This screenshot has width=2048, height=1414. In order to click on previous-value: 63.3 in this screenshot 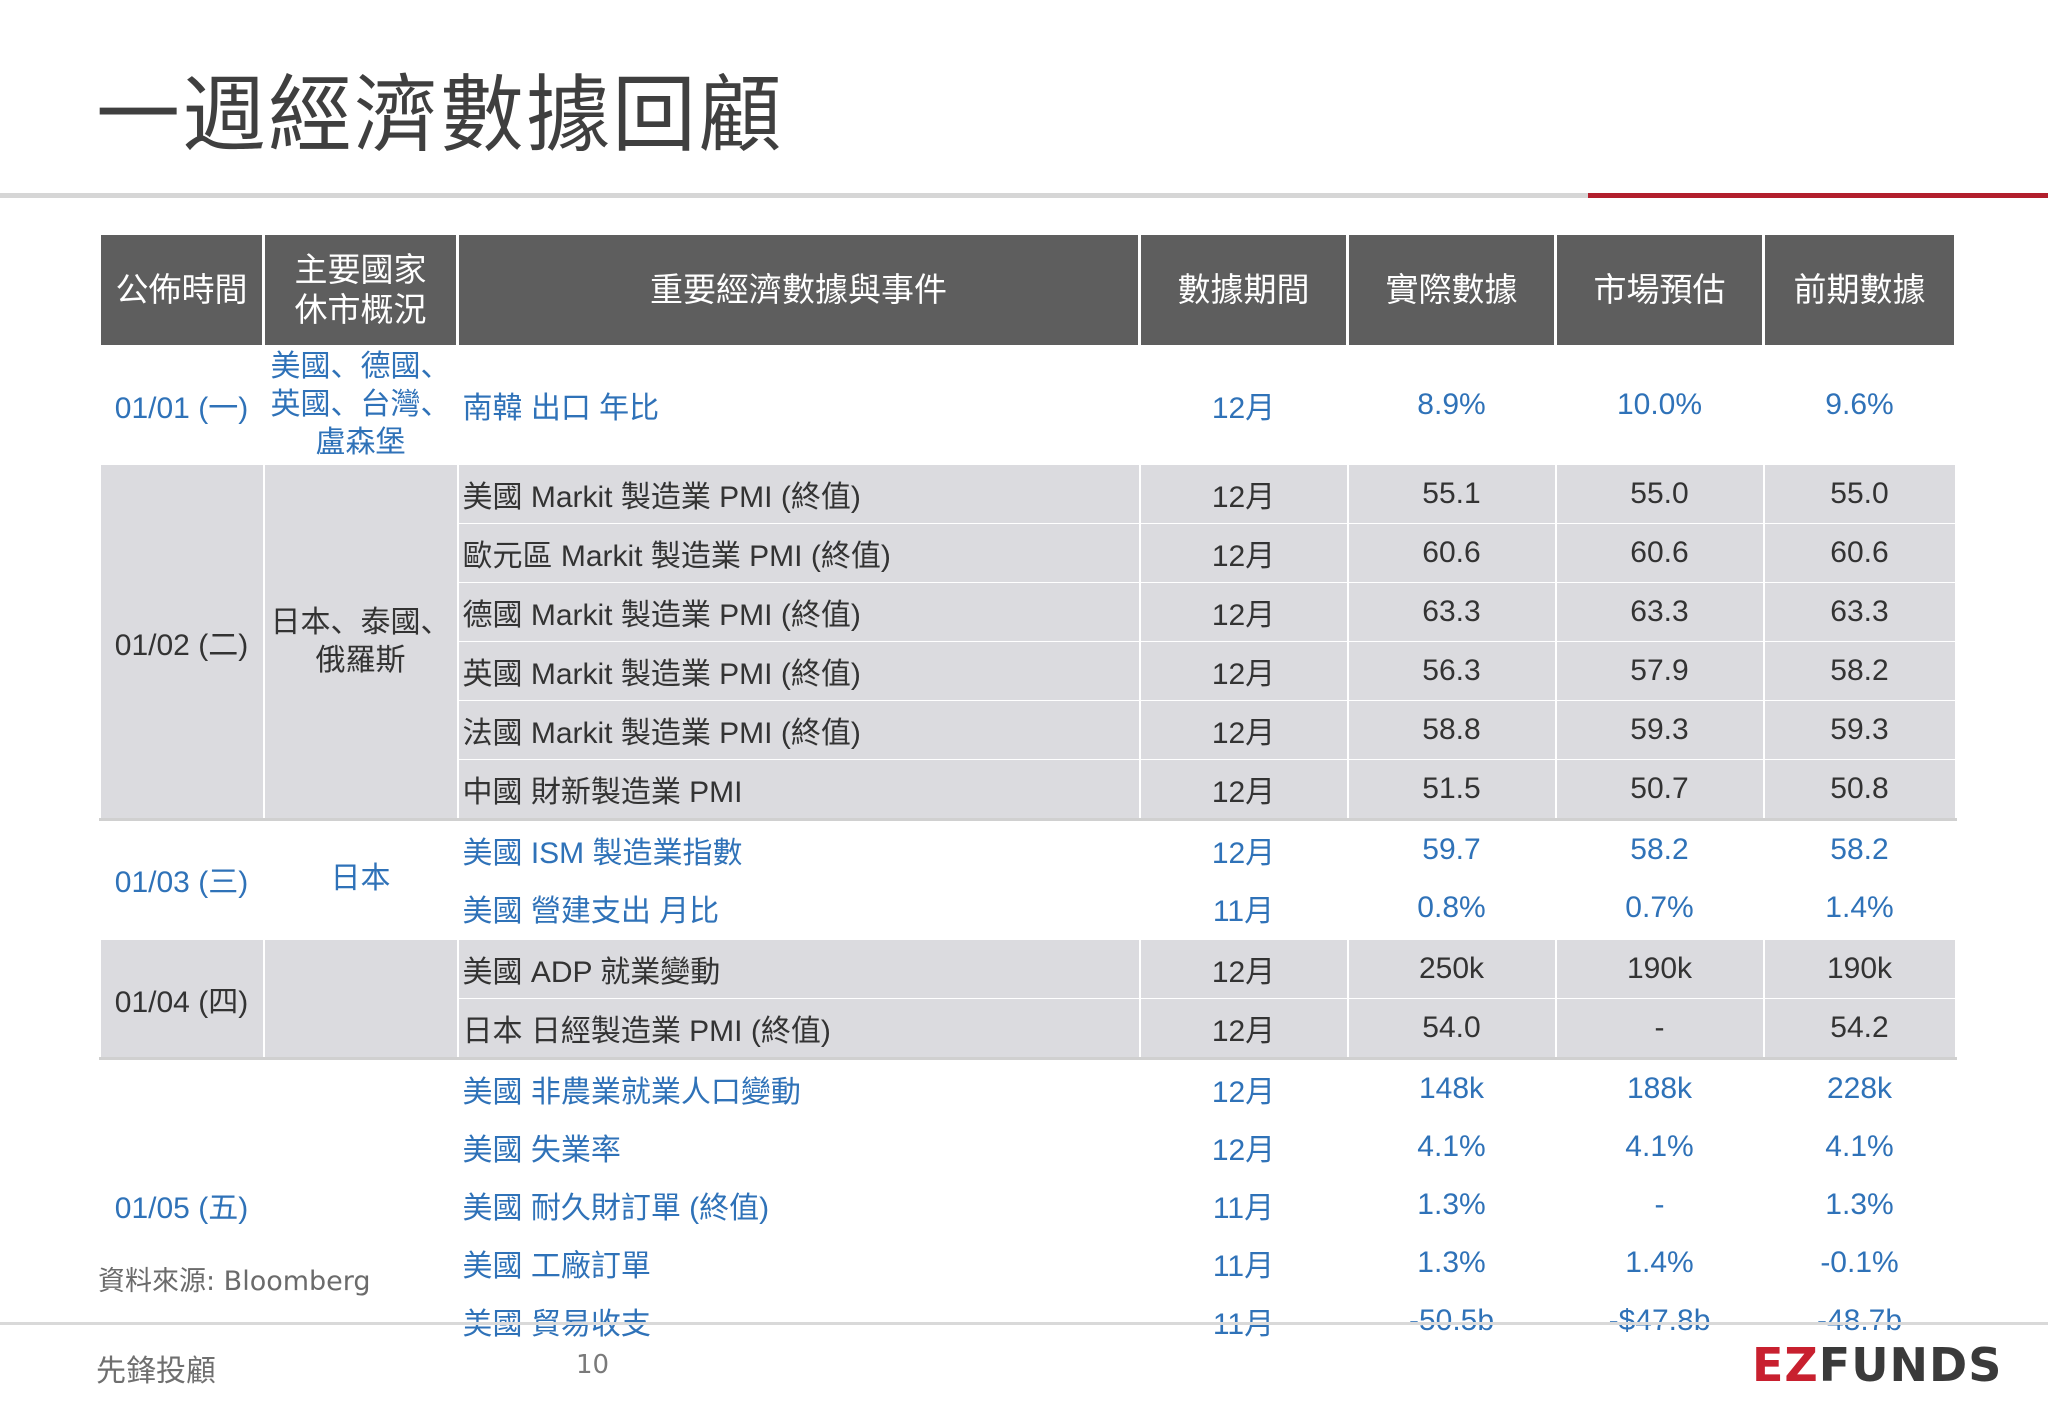, I will do `click(1859, 612)`.